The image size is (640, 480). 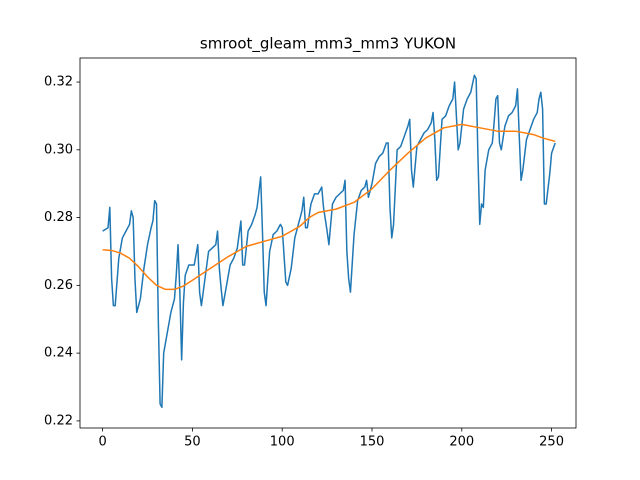 I want to click on x-tick-label: 0, so click(x=102, y=442).